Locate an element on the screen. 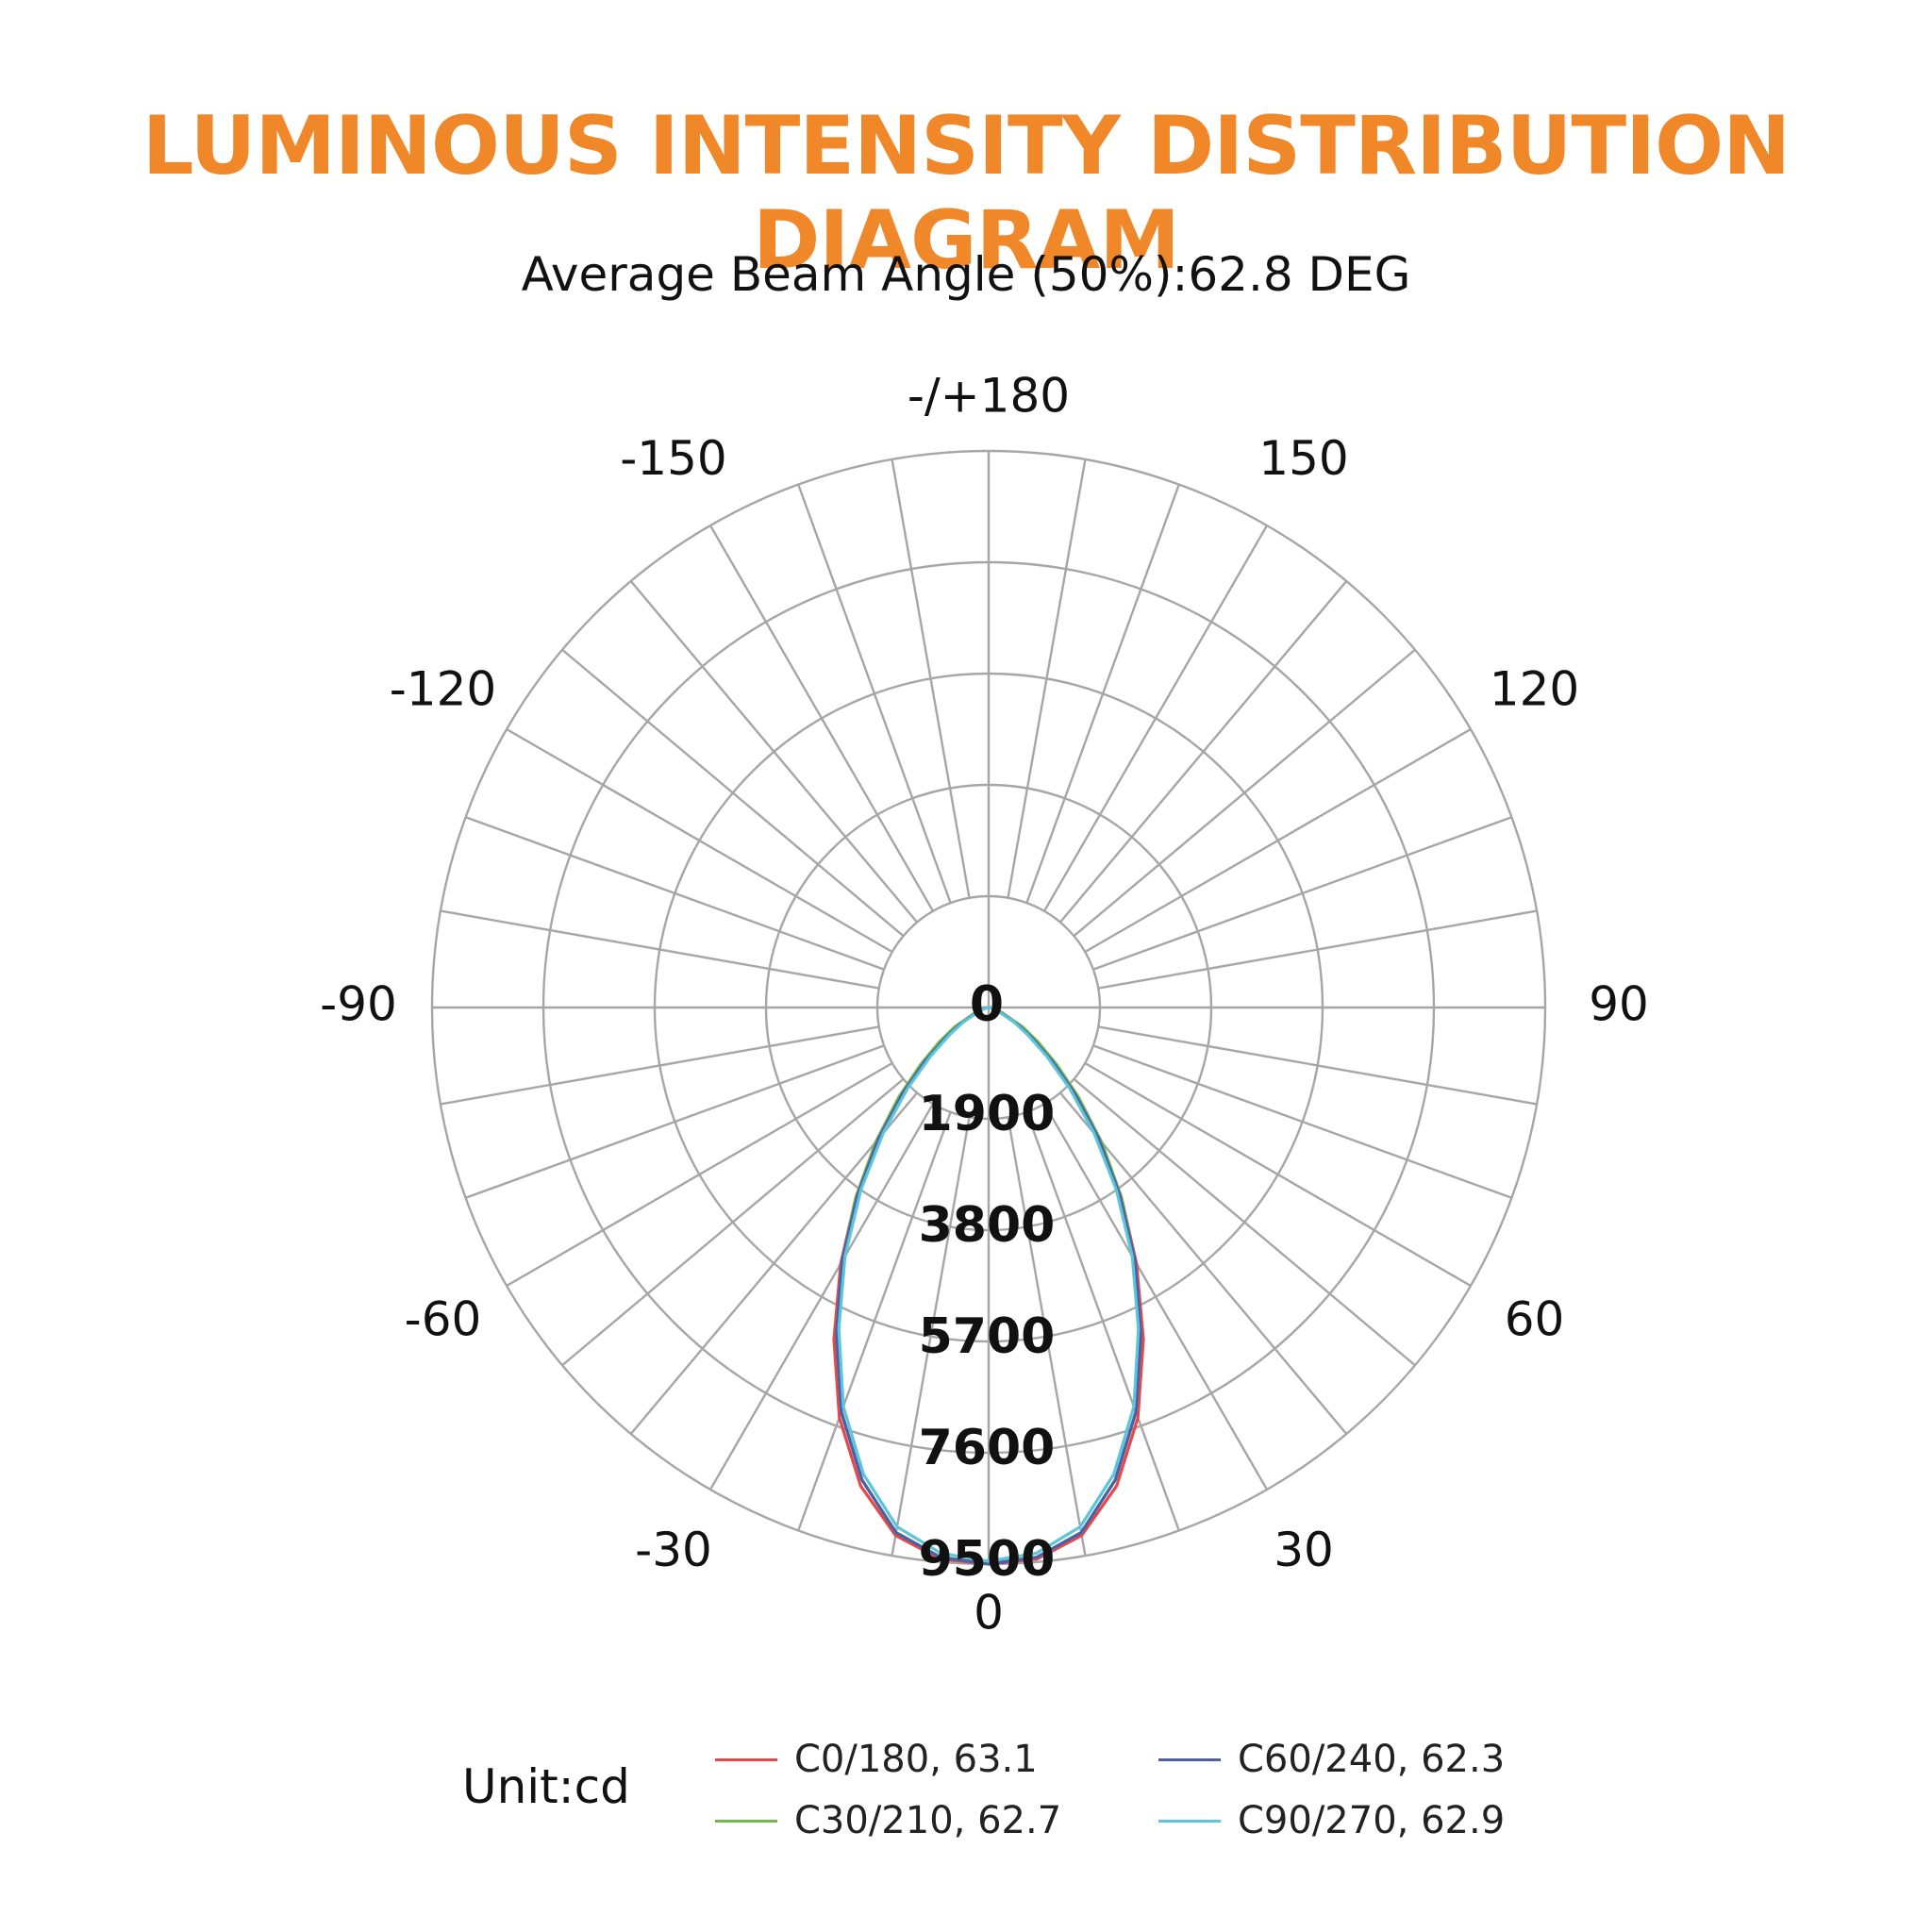  angle-label: -30 is located at coordinates (674, 1550).